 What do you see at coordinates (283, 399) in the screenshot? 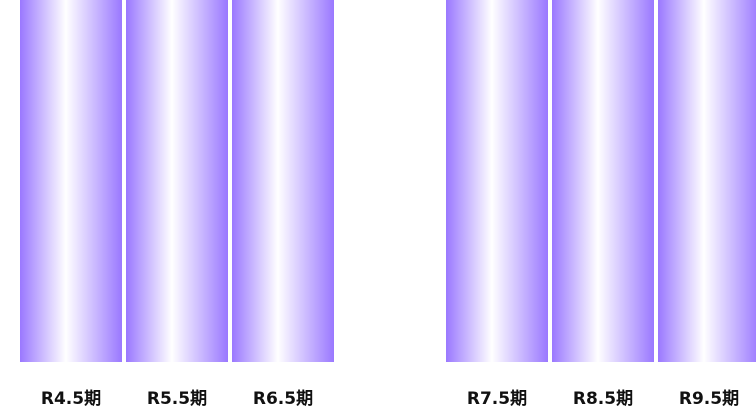
I see `category-label: R6.5期` at bounding box center [283, 399].